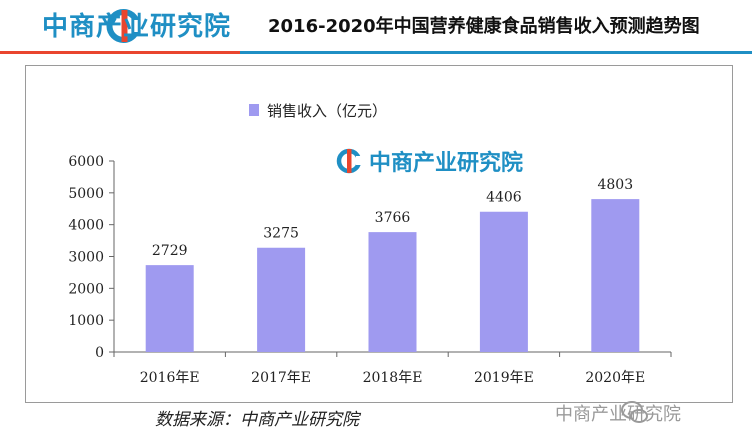 The height and width of the screenshot is (447, 752). Describe the element at coordinates (615, 378) in the screenshot. I see `x-tick-label: 2020年E` at that location.